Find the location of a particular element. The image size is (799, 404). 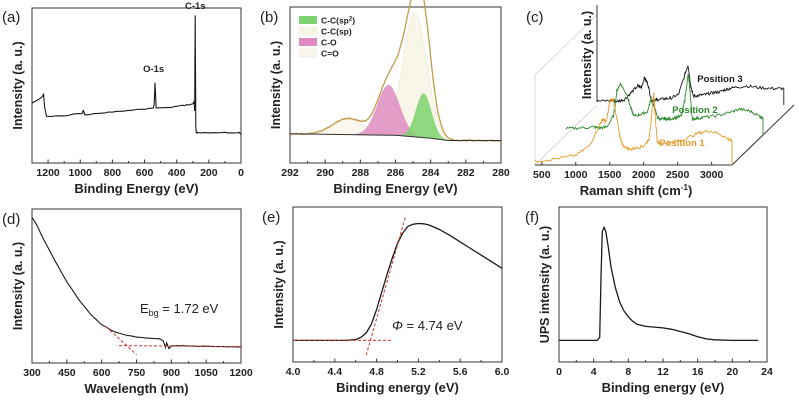

legend-label: C-O is located at coordinates (329, 43).